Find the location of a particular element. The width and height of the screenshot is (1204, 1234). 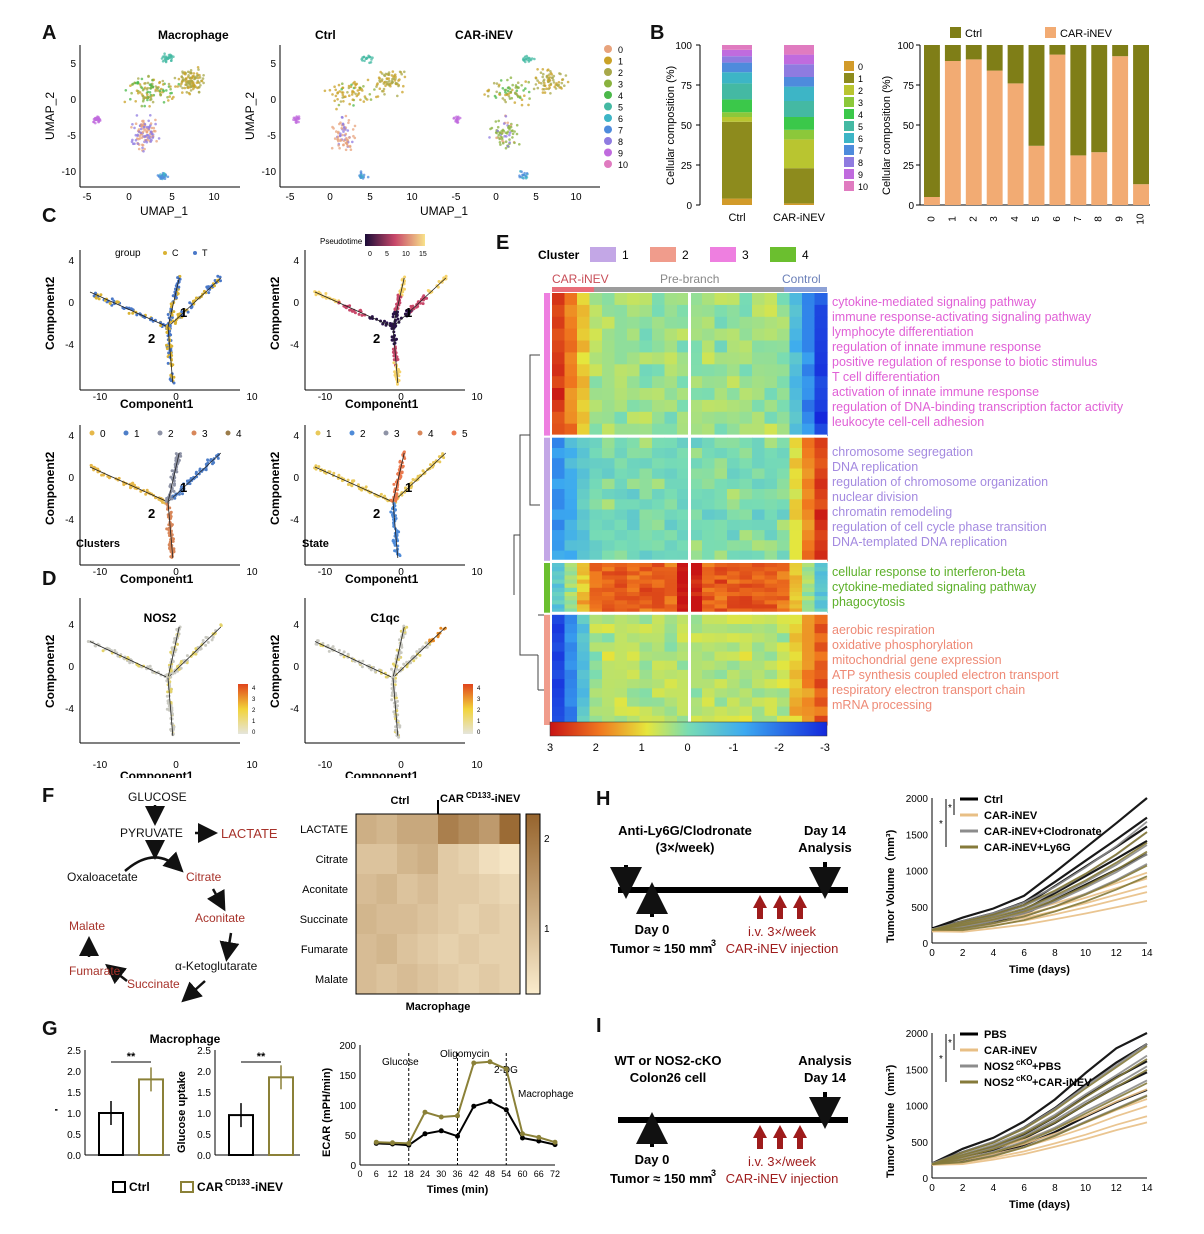

umap-legend-dot is located at coordinates (608, 83).